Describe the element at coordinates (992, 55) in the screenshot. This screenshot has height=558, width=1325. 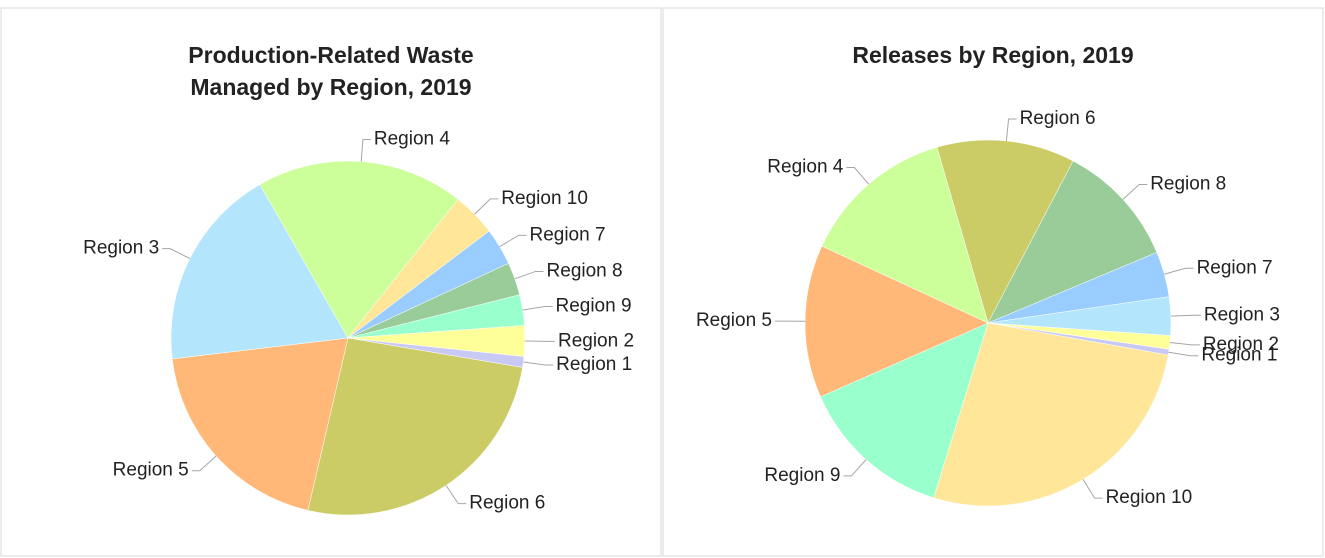
I see `chart-title: Releases by Region, 2019` at that location.